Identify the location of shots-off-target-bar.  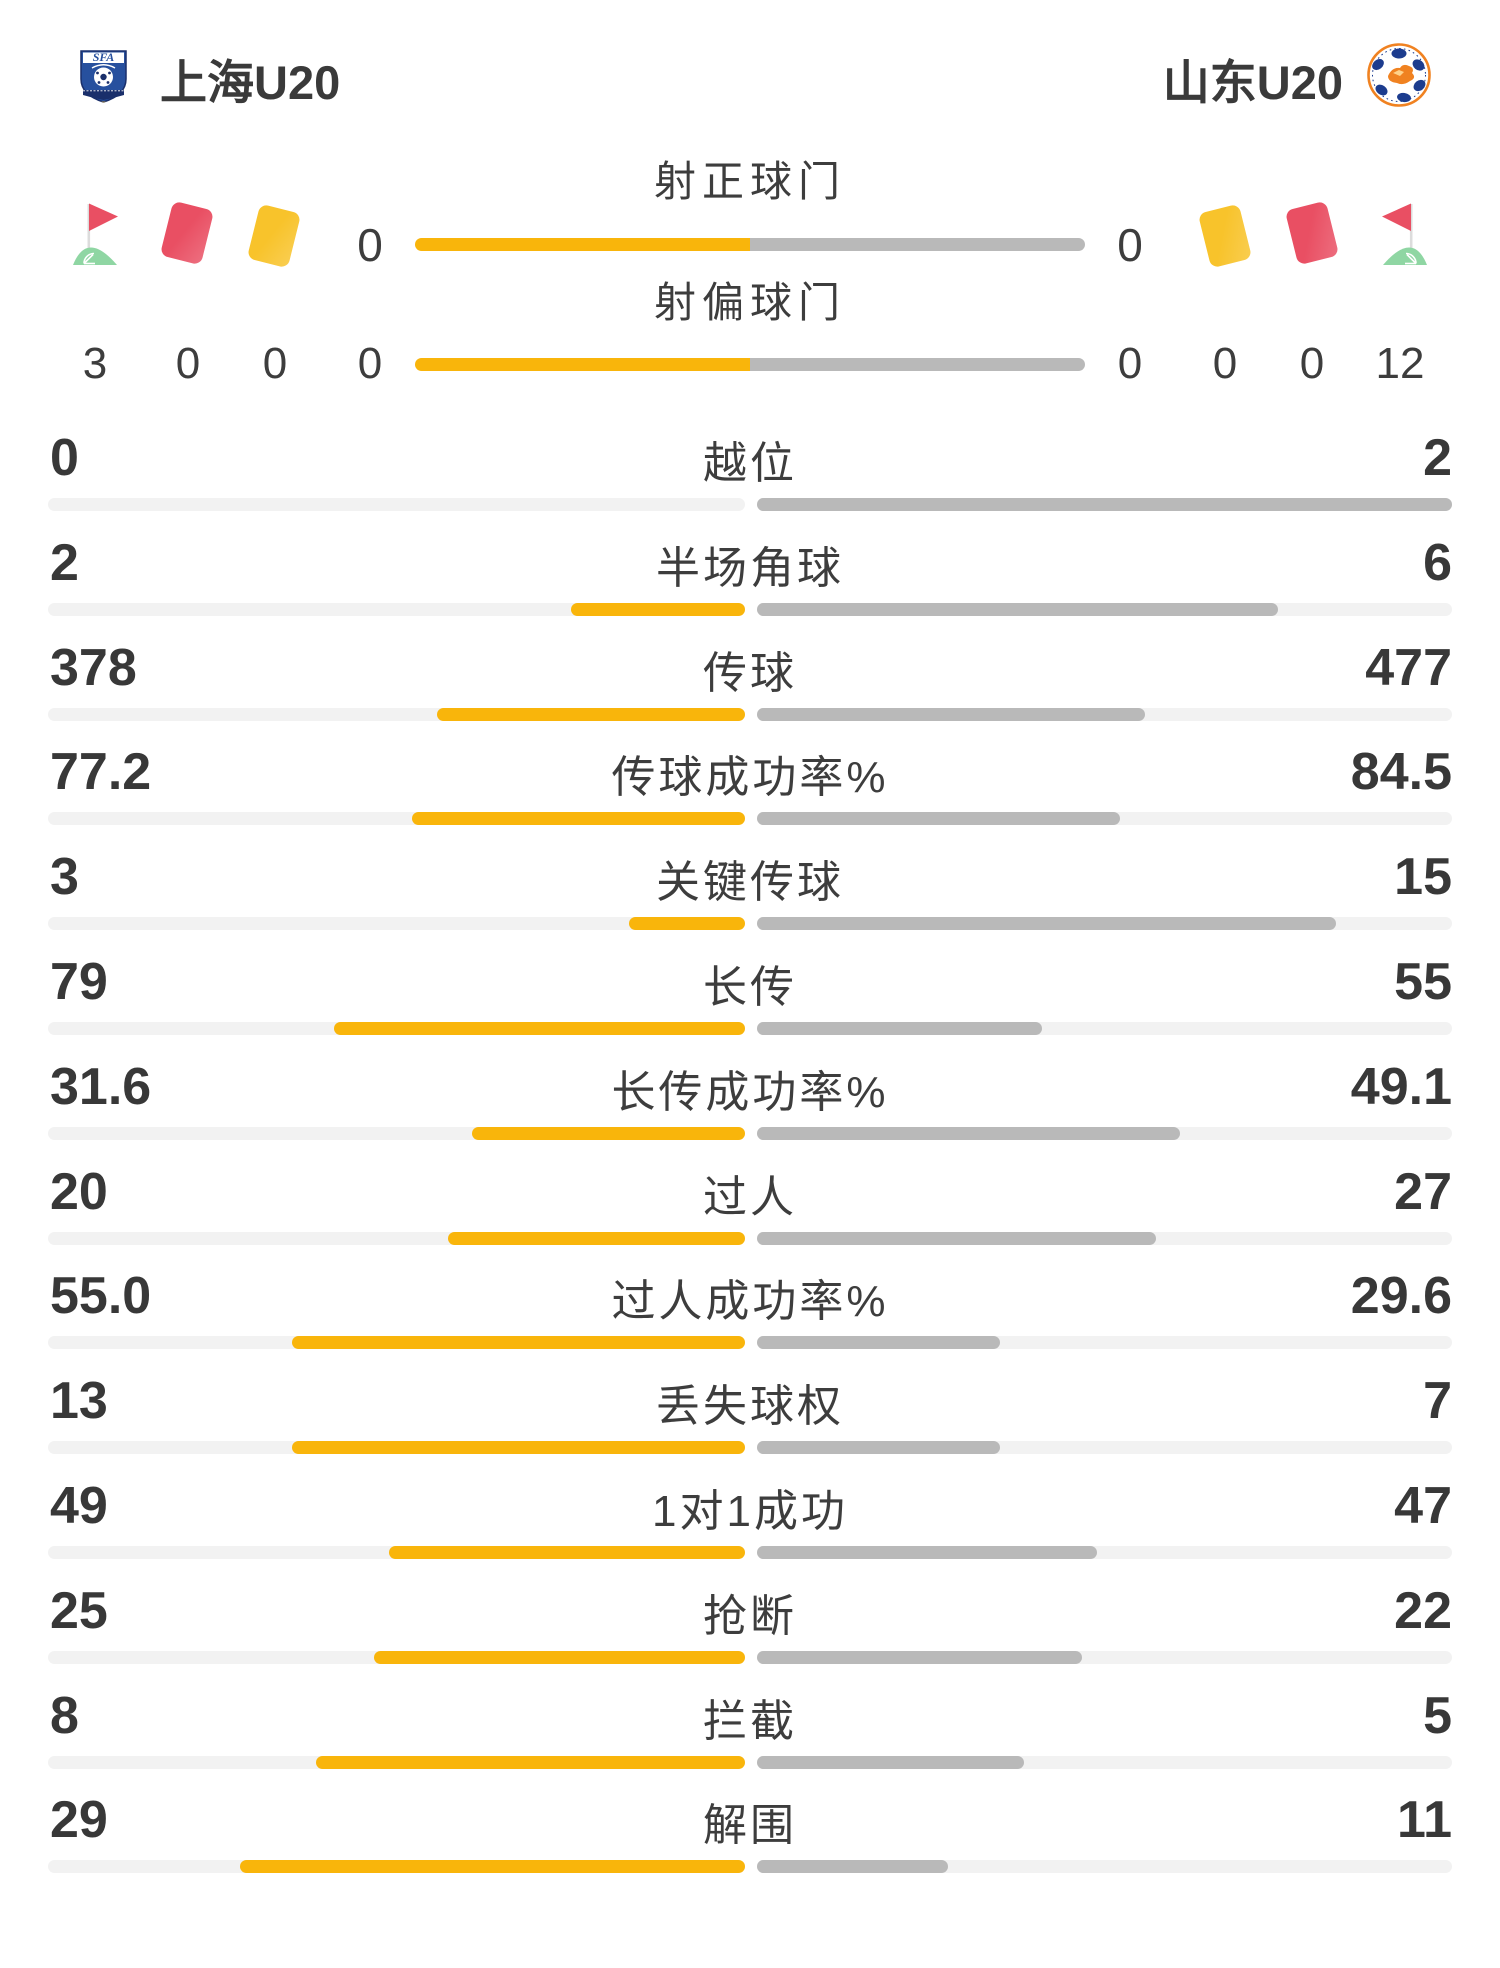
(750, 364).